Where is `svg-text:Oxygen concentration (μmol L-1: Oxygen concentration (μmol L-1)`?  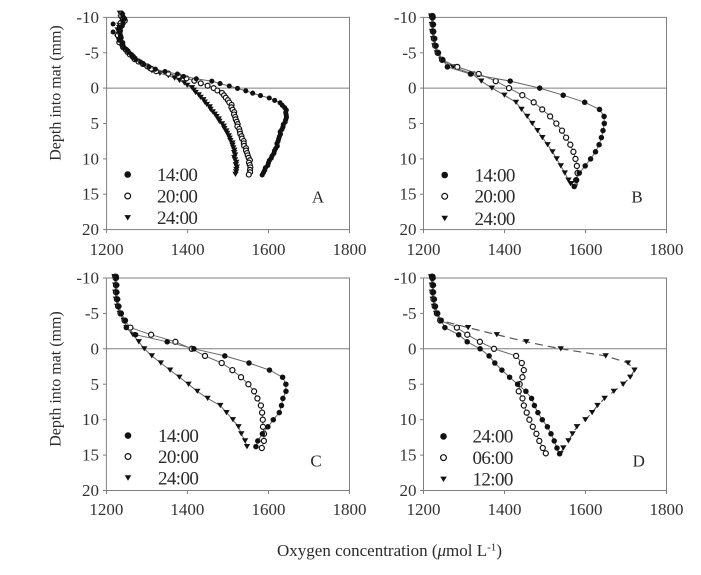 svg-text:Oxygen concentration (μmol L-1: Oxygen concentration (μmol L-1) is located at coordinates (389, 550).